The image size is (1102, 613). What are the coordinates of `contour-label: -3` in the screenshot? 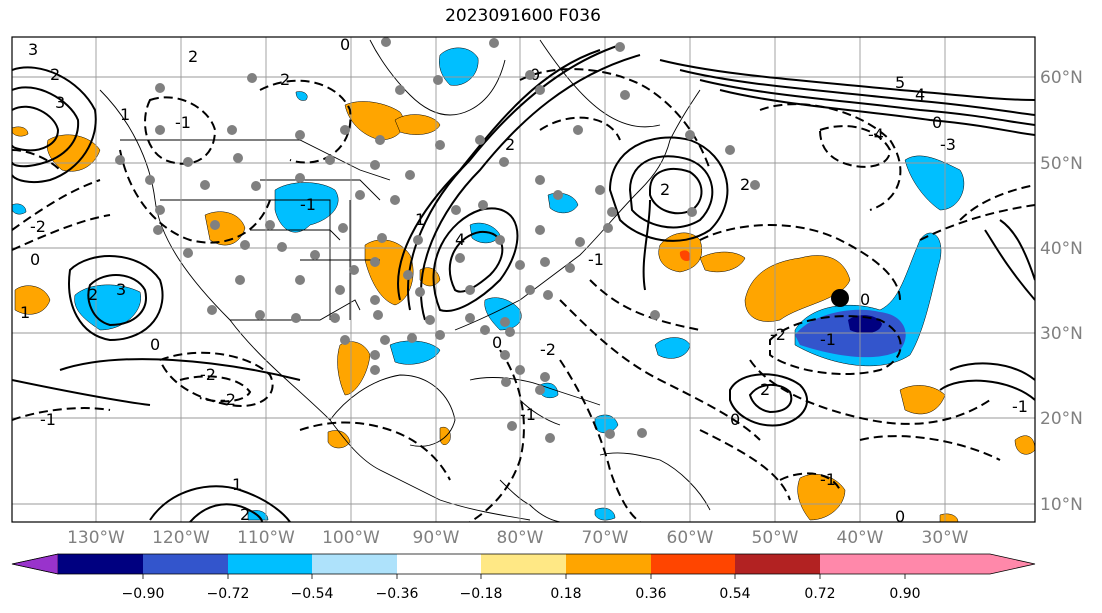 It's located at (948, 144).